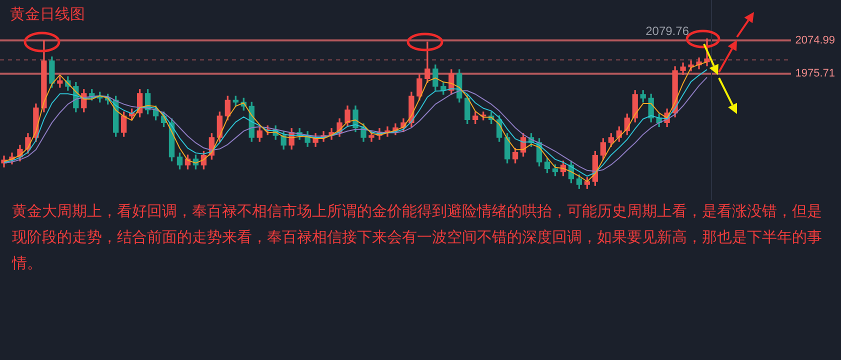 The image size is (841, 360). Describe the element at coordinates (815, 40) in the screenshot. I see `y-tick-label: 2074.99` at that location.